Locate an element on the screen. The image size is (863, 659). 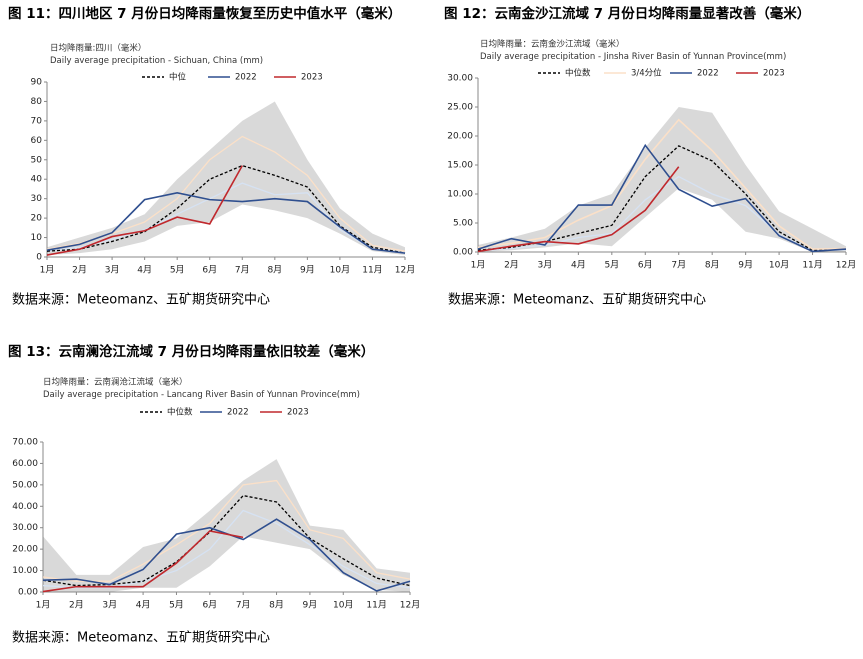
subtitle: 日均降雨量:四川（毫米） is located at coordinates (98, 48).